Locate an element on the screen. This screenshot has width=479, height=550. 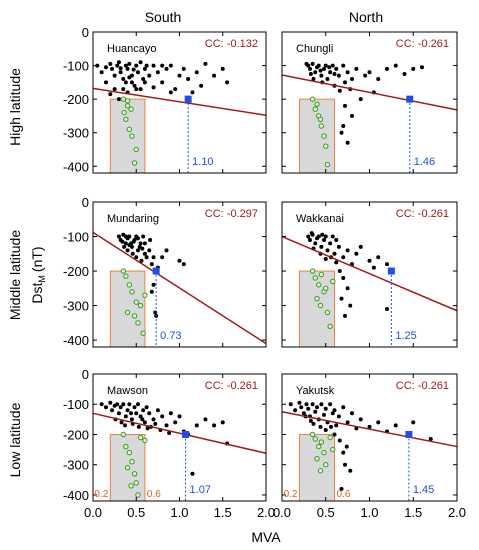
x-tick-label: 0.5 is located at coordinates (326, 512).